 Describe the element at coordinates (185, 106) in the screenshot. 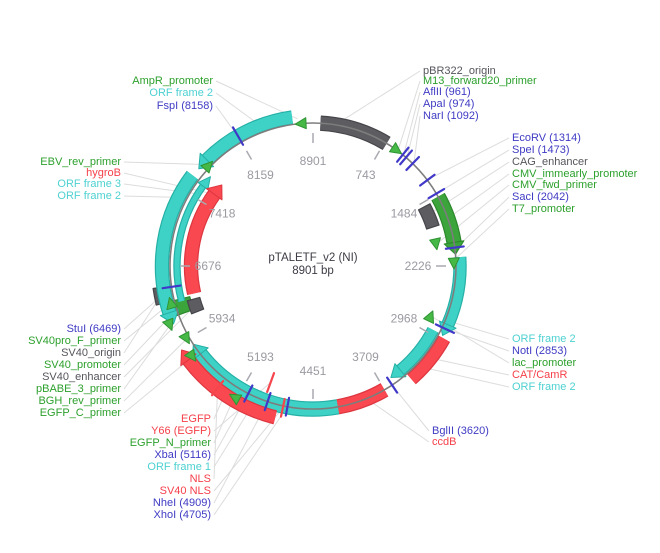

I see `label-fspi-8158: FspI (8158)` at that location.